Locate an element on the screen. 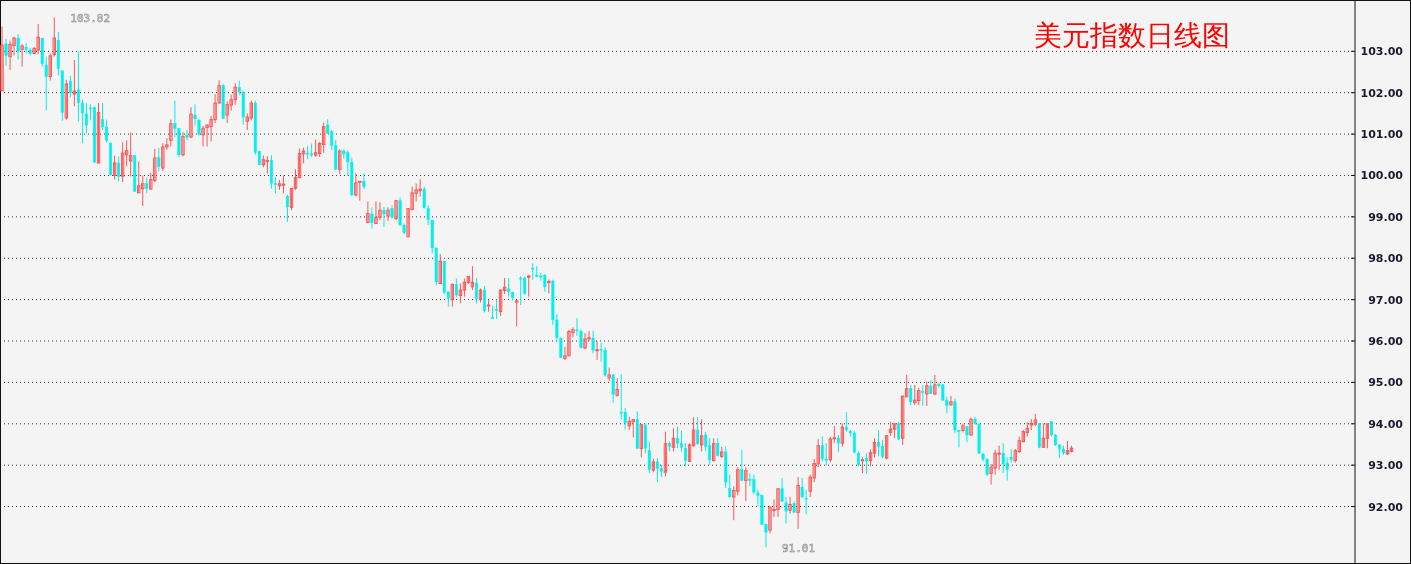 The width and height of the screenshot is (1411, 564). text: 美元指数日线图 is located at coordinates (1132, 35).